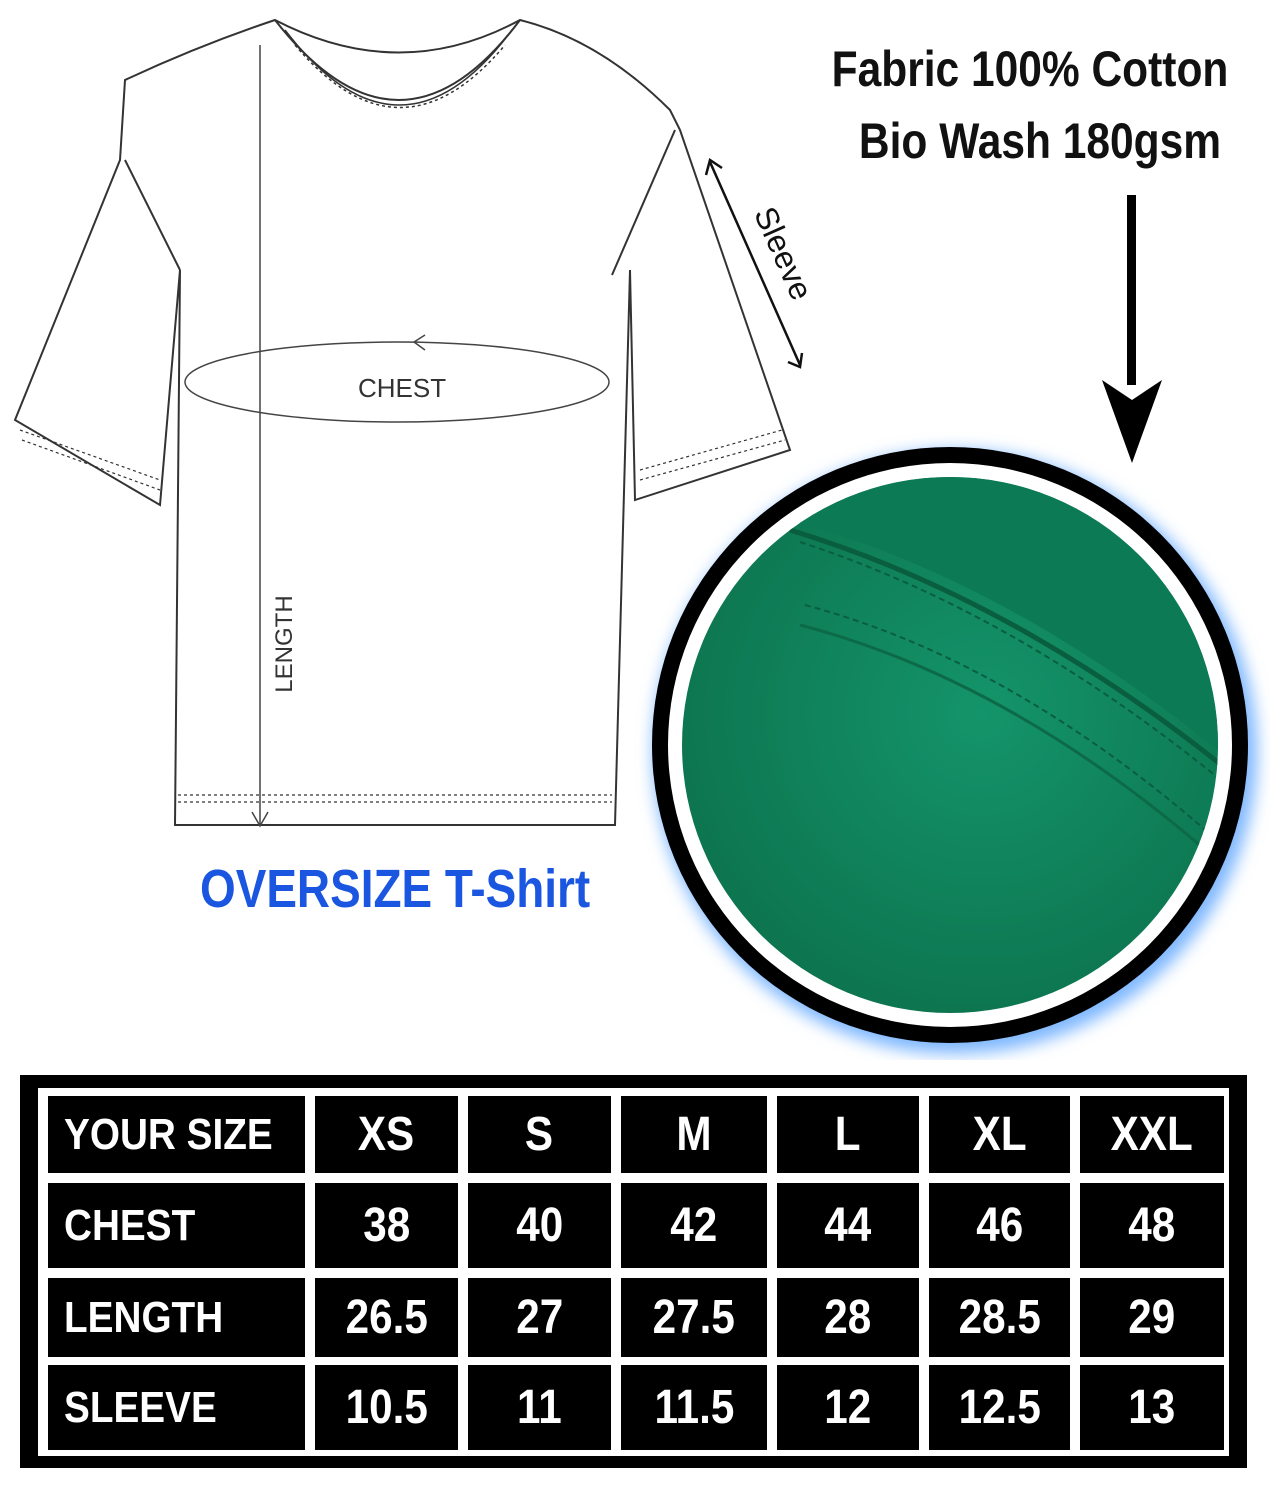 This screenshot has width=1271, height=1500. I want to click on cell-text: 28, so click(848, 1317).